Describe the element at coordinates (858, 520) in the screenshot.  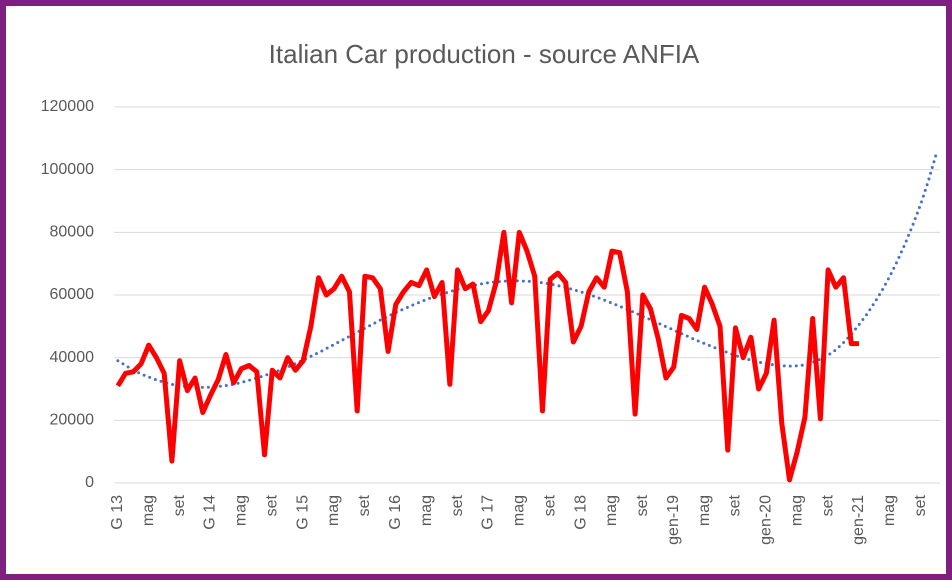
I see `x-tick-label: gen-21` at that location.